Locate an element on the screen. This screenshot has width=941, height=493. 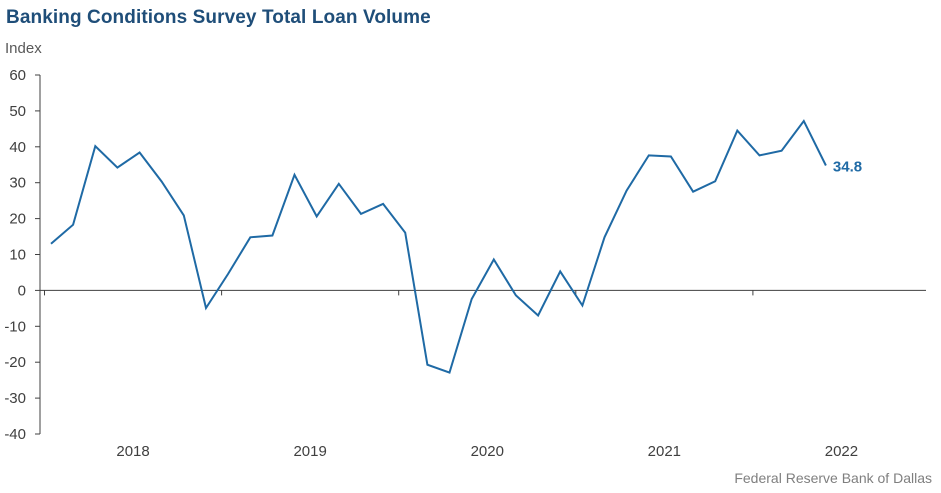
y-tick-label: 60 is located at coordinates (17, 75).